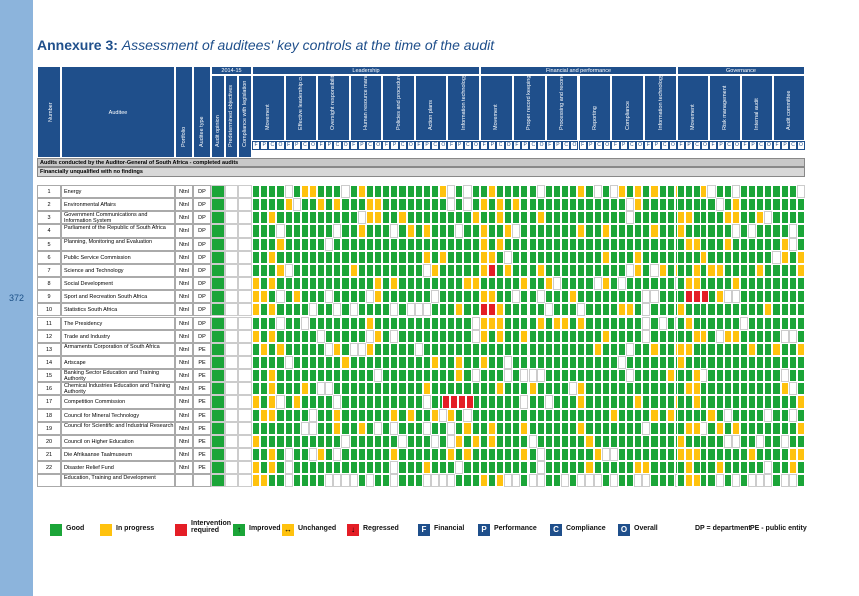 Image resolution: width=859 pixels, height=596 pixels. Describe the element at coordinates (533, 145) in the screenshot. I see `fpco-cell: C` at that location.